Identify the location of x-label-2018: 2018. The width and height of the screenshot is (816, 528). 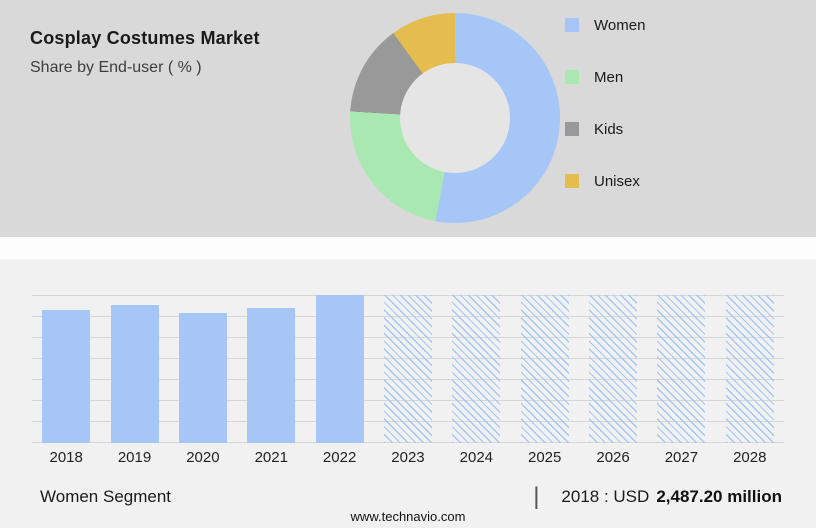
(66, 457).